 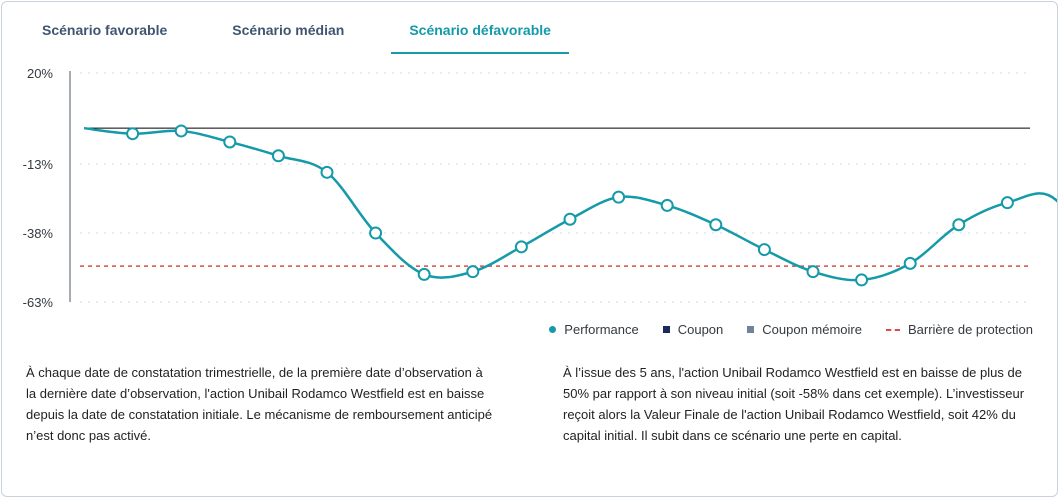 I want to click on legend-performance-dot, so click(x=553, y=329).